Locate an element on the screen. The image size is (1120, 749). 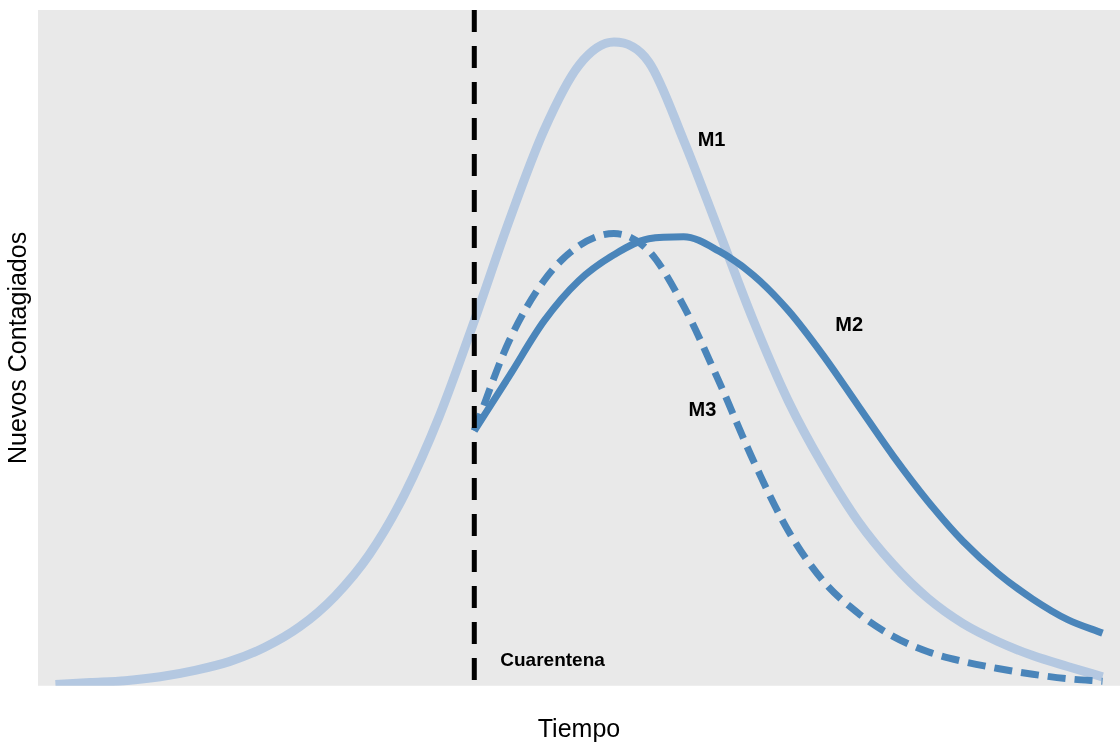
y-axis-title: Nuevos Contagiados is located at coordinates (16, 347).